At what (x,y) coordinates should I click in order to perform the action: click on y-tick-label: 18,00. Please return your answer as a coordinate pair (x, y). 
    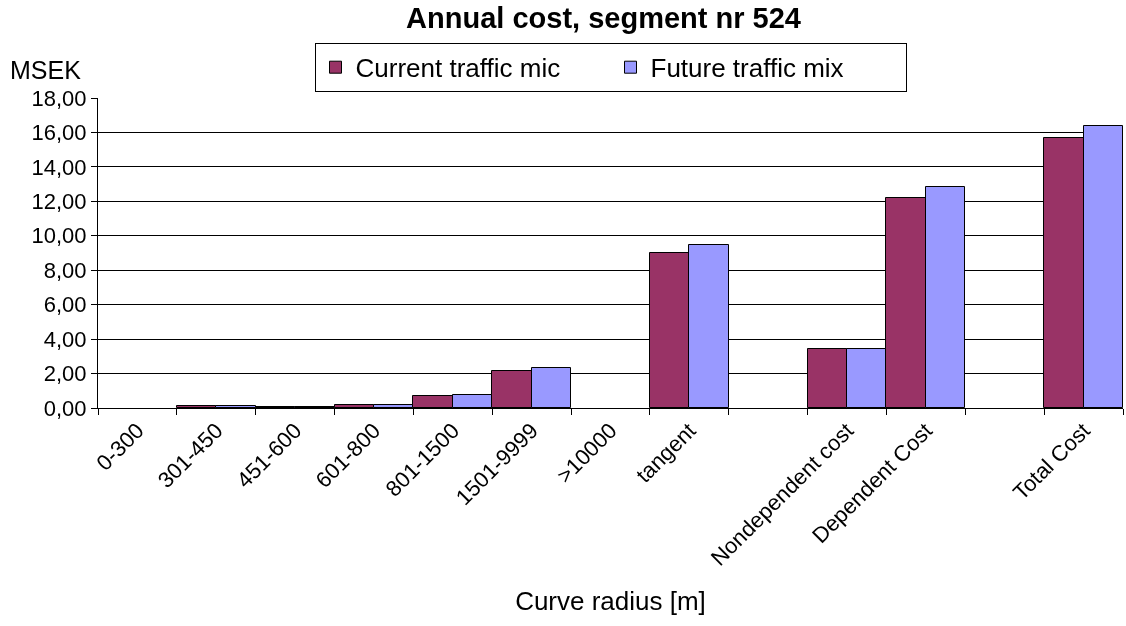
    Looking at the image, I should click on (59, 98).